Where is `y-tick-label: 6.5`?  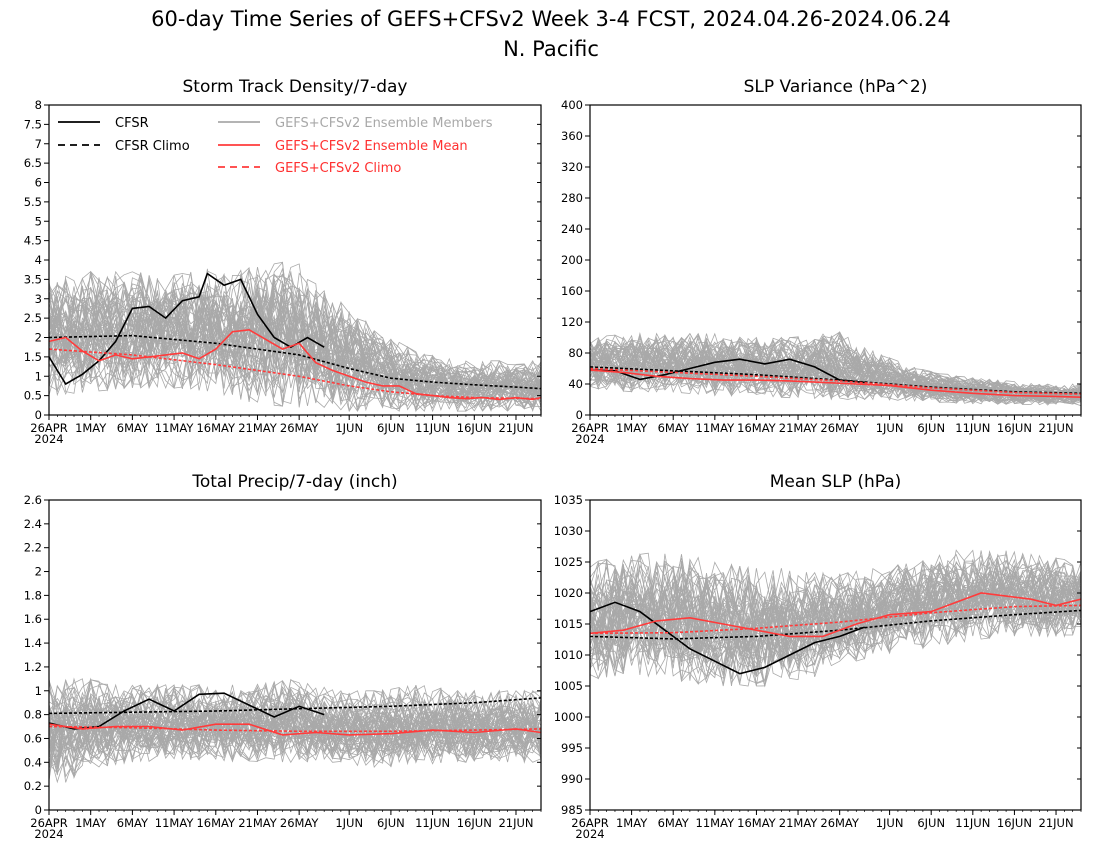 y-tick-label: 6.5 is located at coordinates (33, 163).